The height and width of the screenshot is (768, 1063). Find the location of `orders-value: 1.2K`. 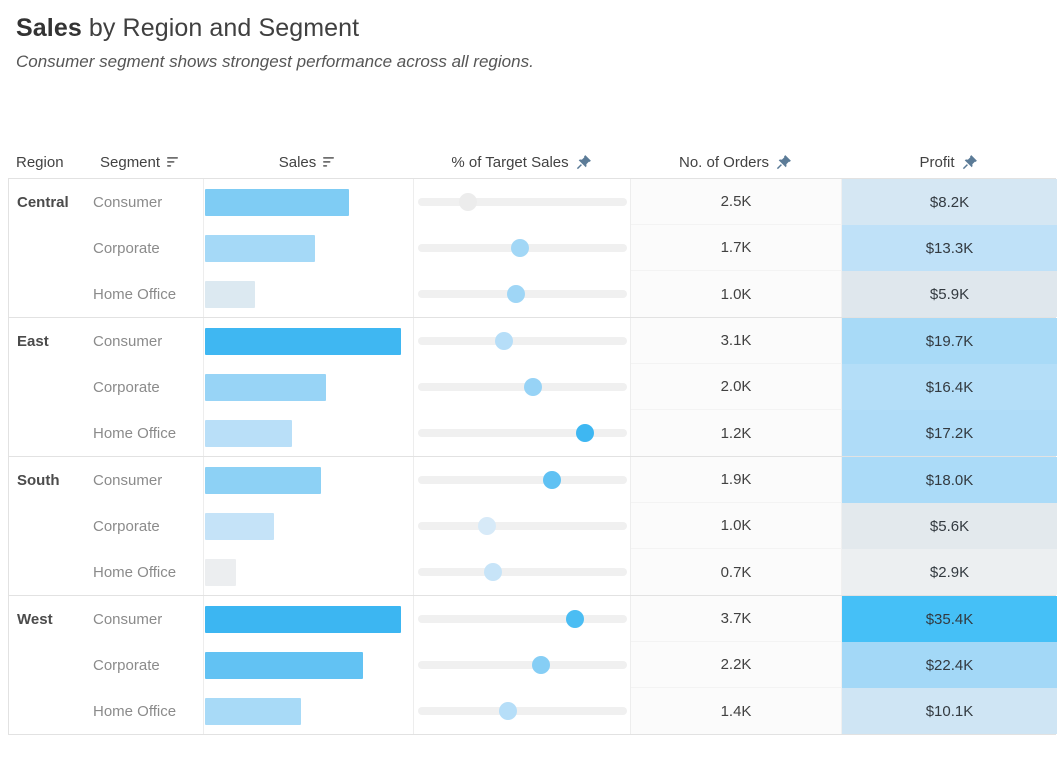

orders-value: 1.2K is located at coordinates (736, 433).